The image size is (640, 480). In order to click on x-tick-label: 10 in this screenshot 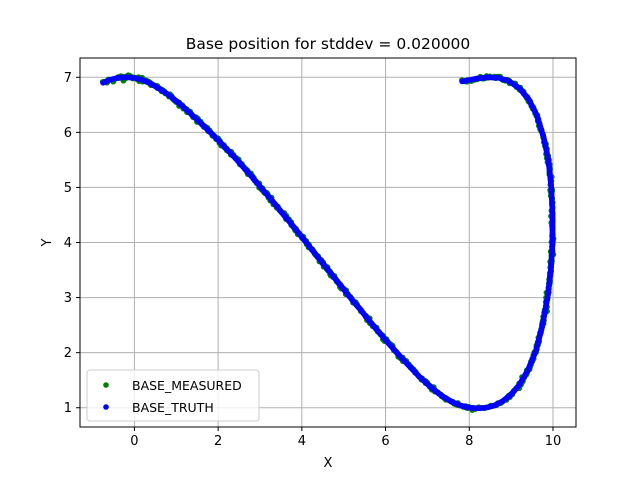, I will do `click(553, 441)`.